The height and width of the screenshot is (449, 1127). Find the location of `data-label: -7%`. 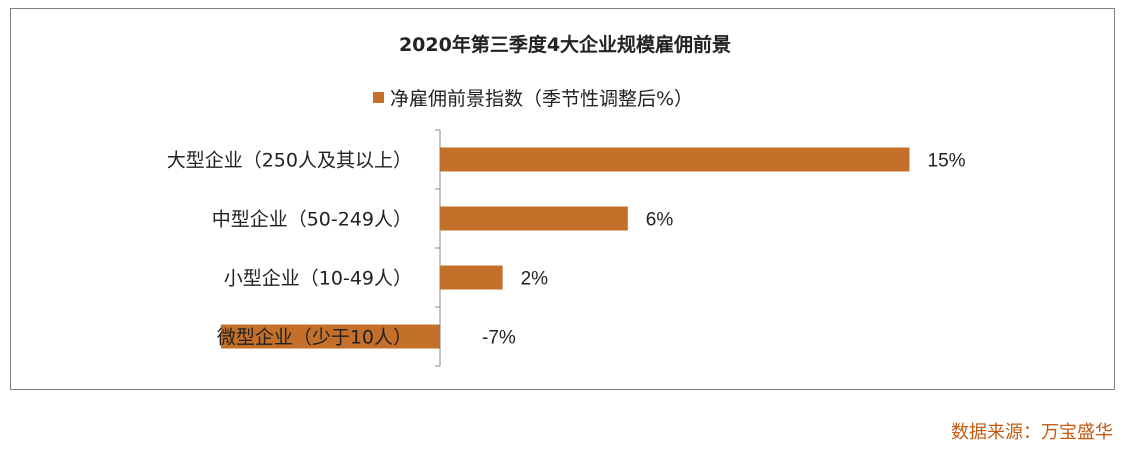

data-label: -7% is located at coordinates (499, 338).